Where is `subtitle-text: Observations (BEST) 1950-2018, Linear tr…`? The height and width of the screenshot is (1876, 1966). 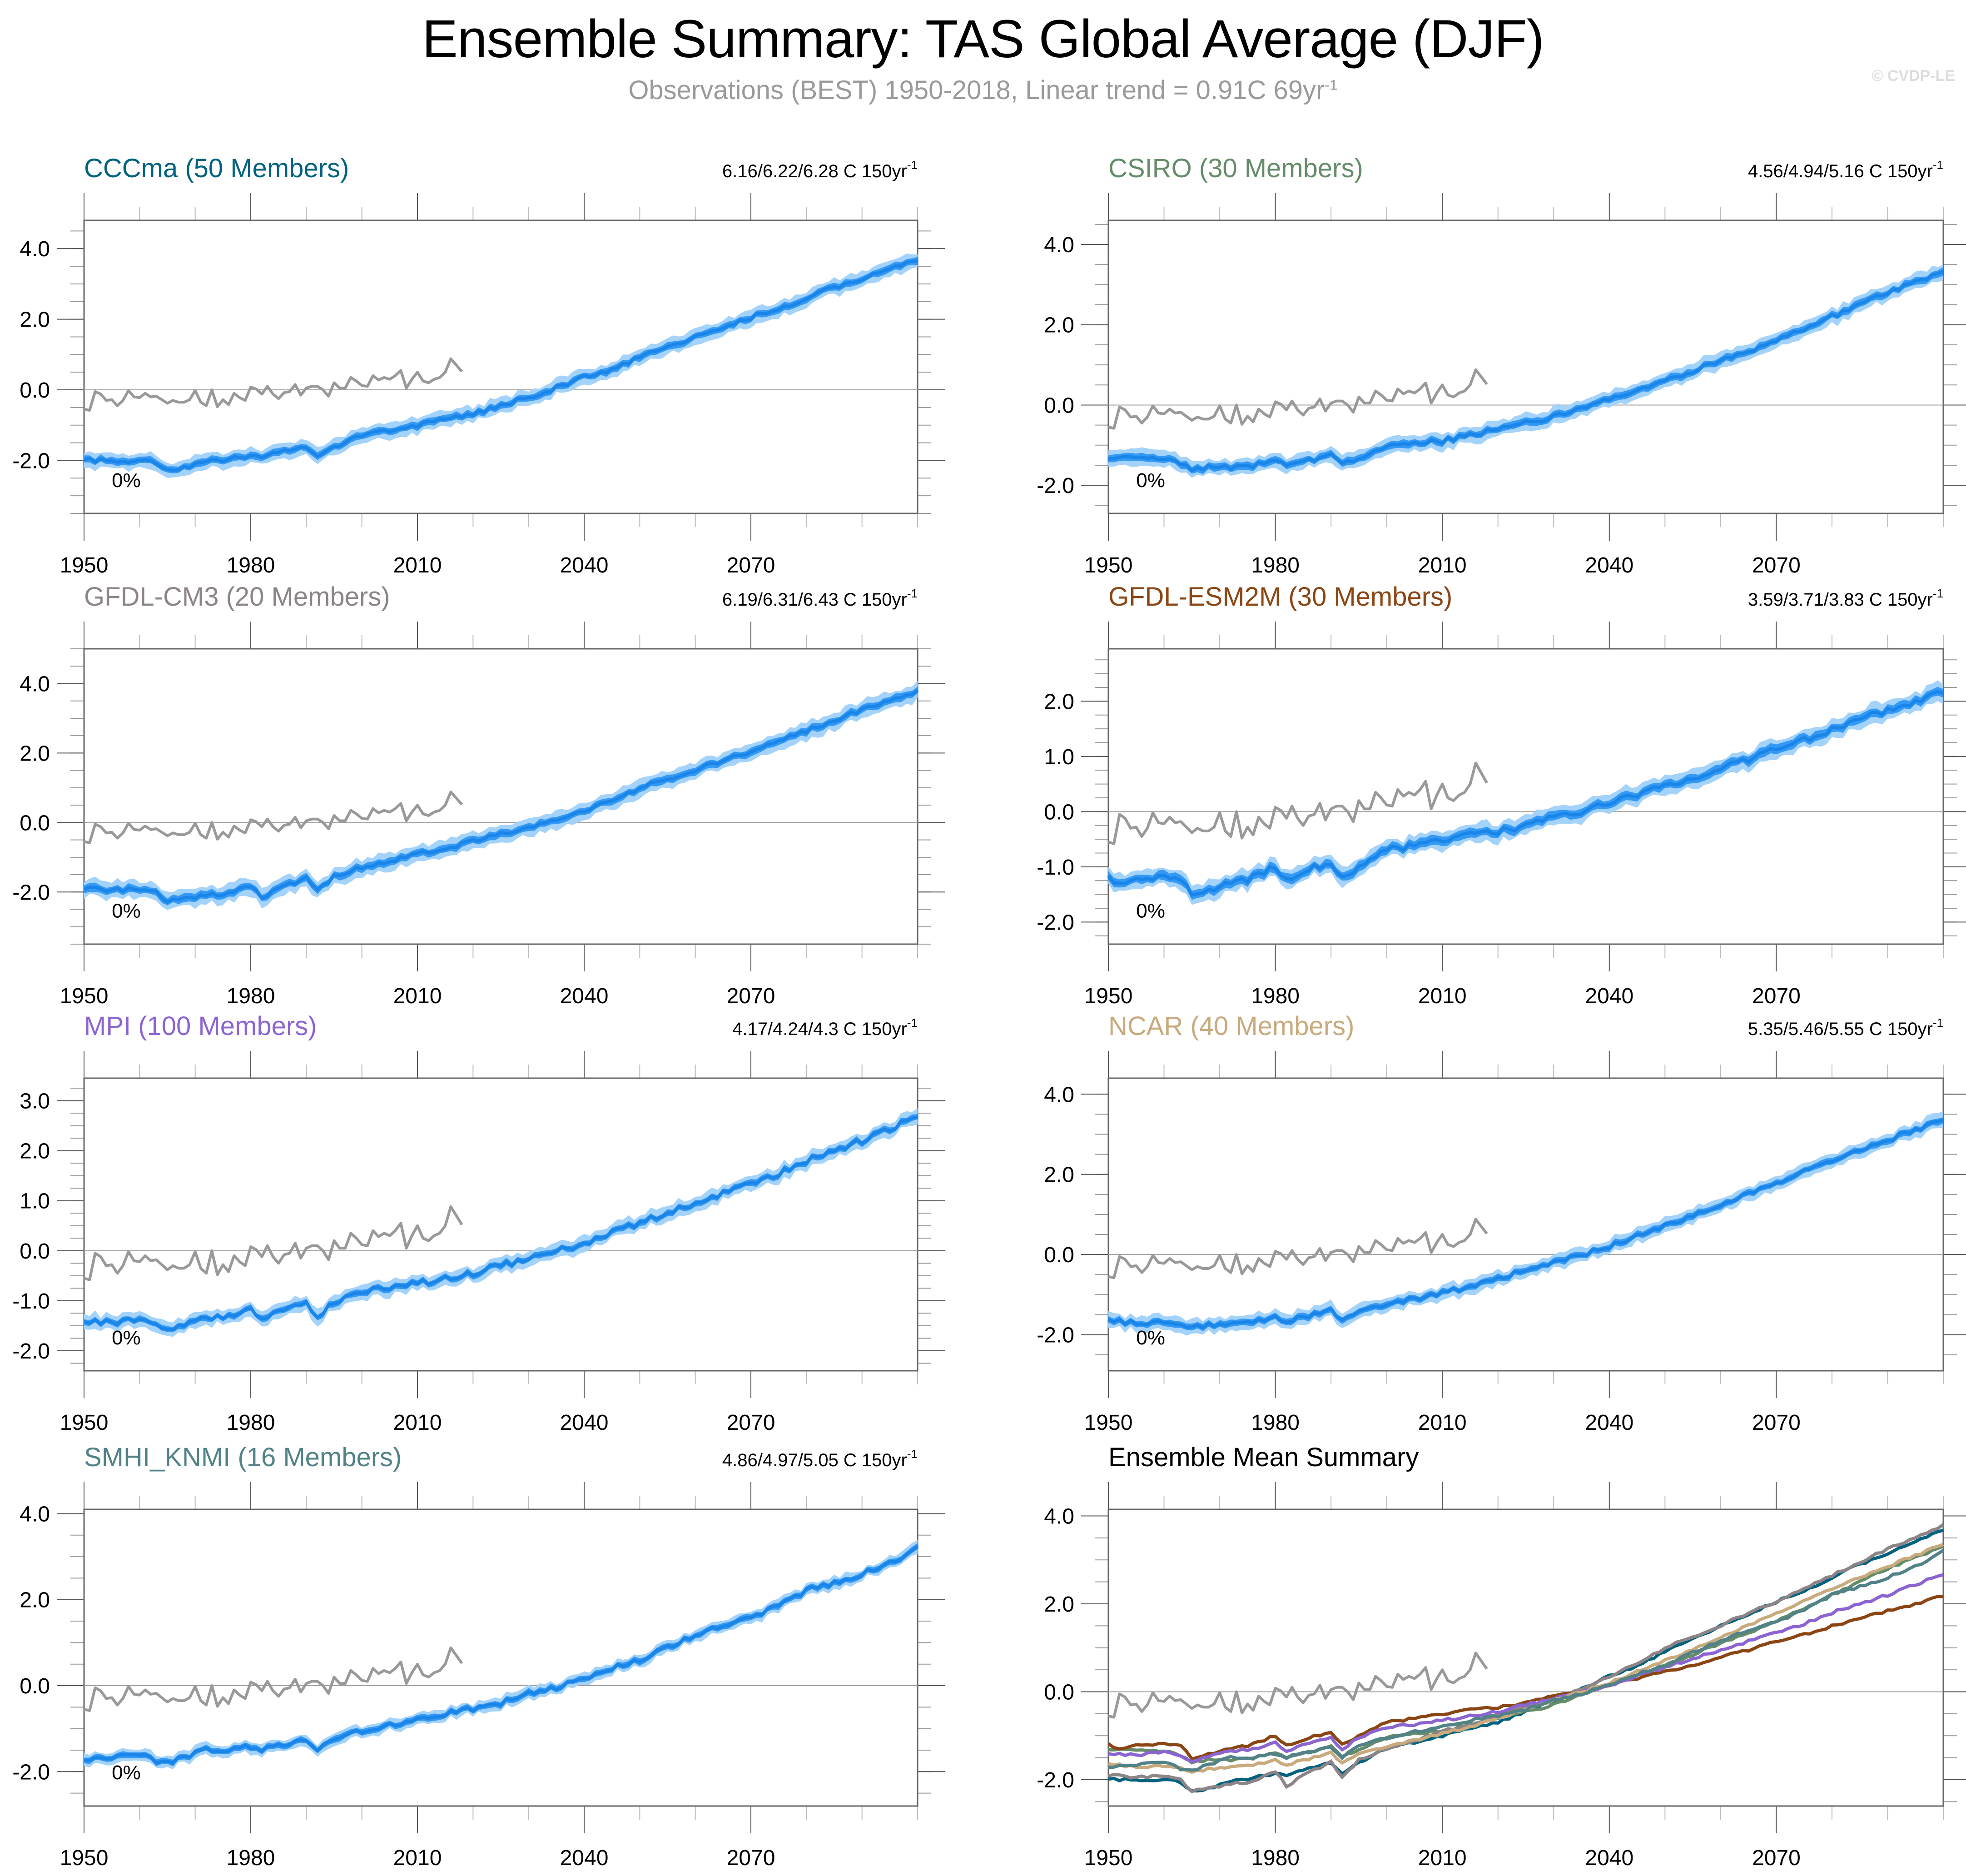 subtitle-text: Observations (BEST) 1950-2018, Linear tr… is located at coordinates (976, 90).